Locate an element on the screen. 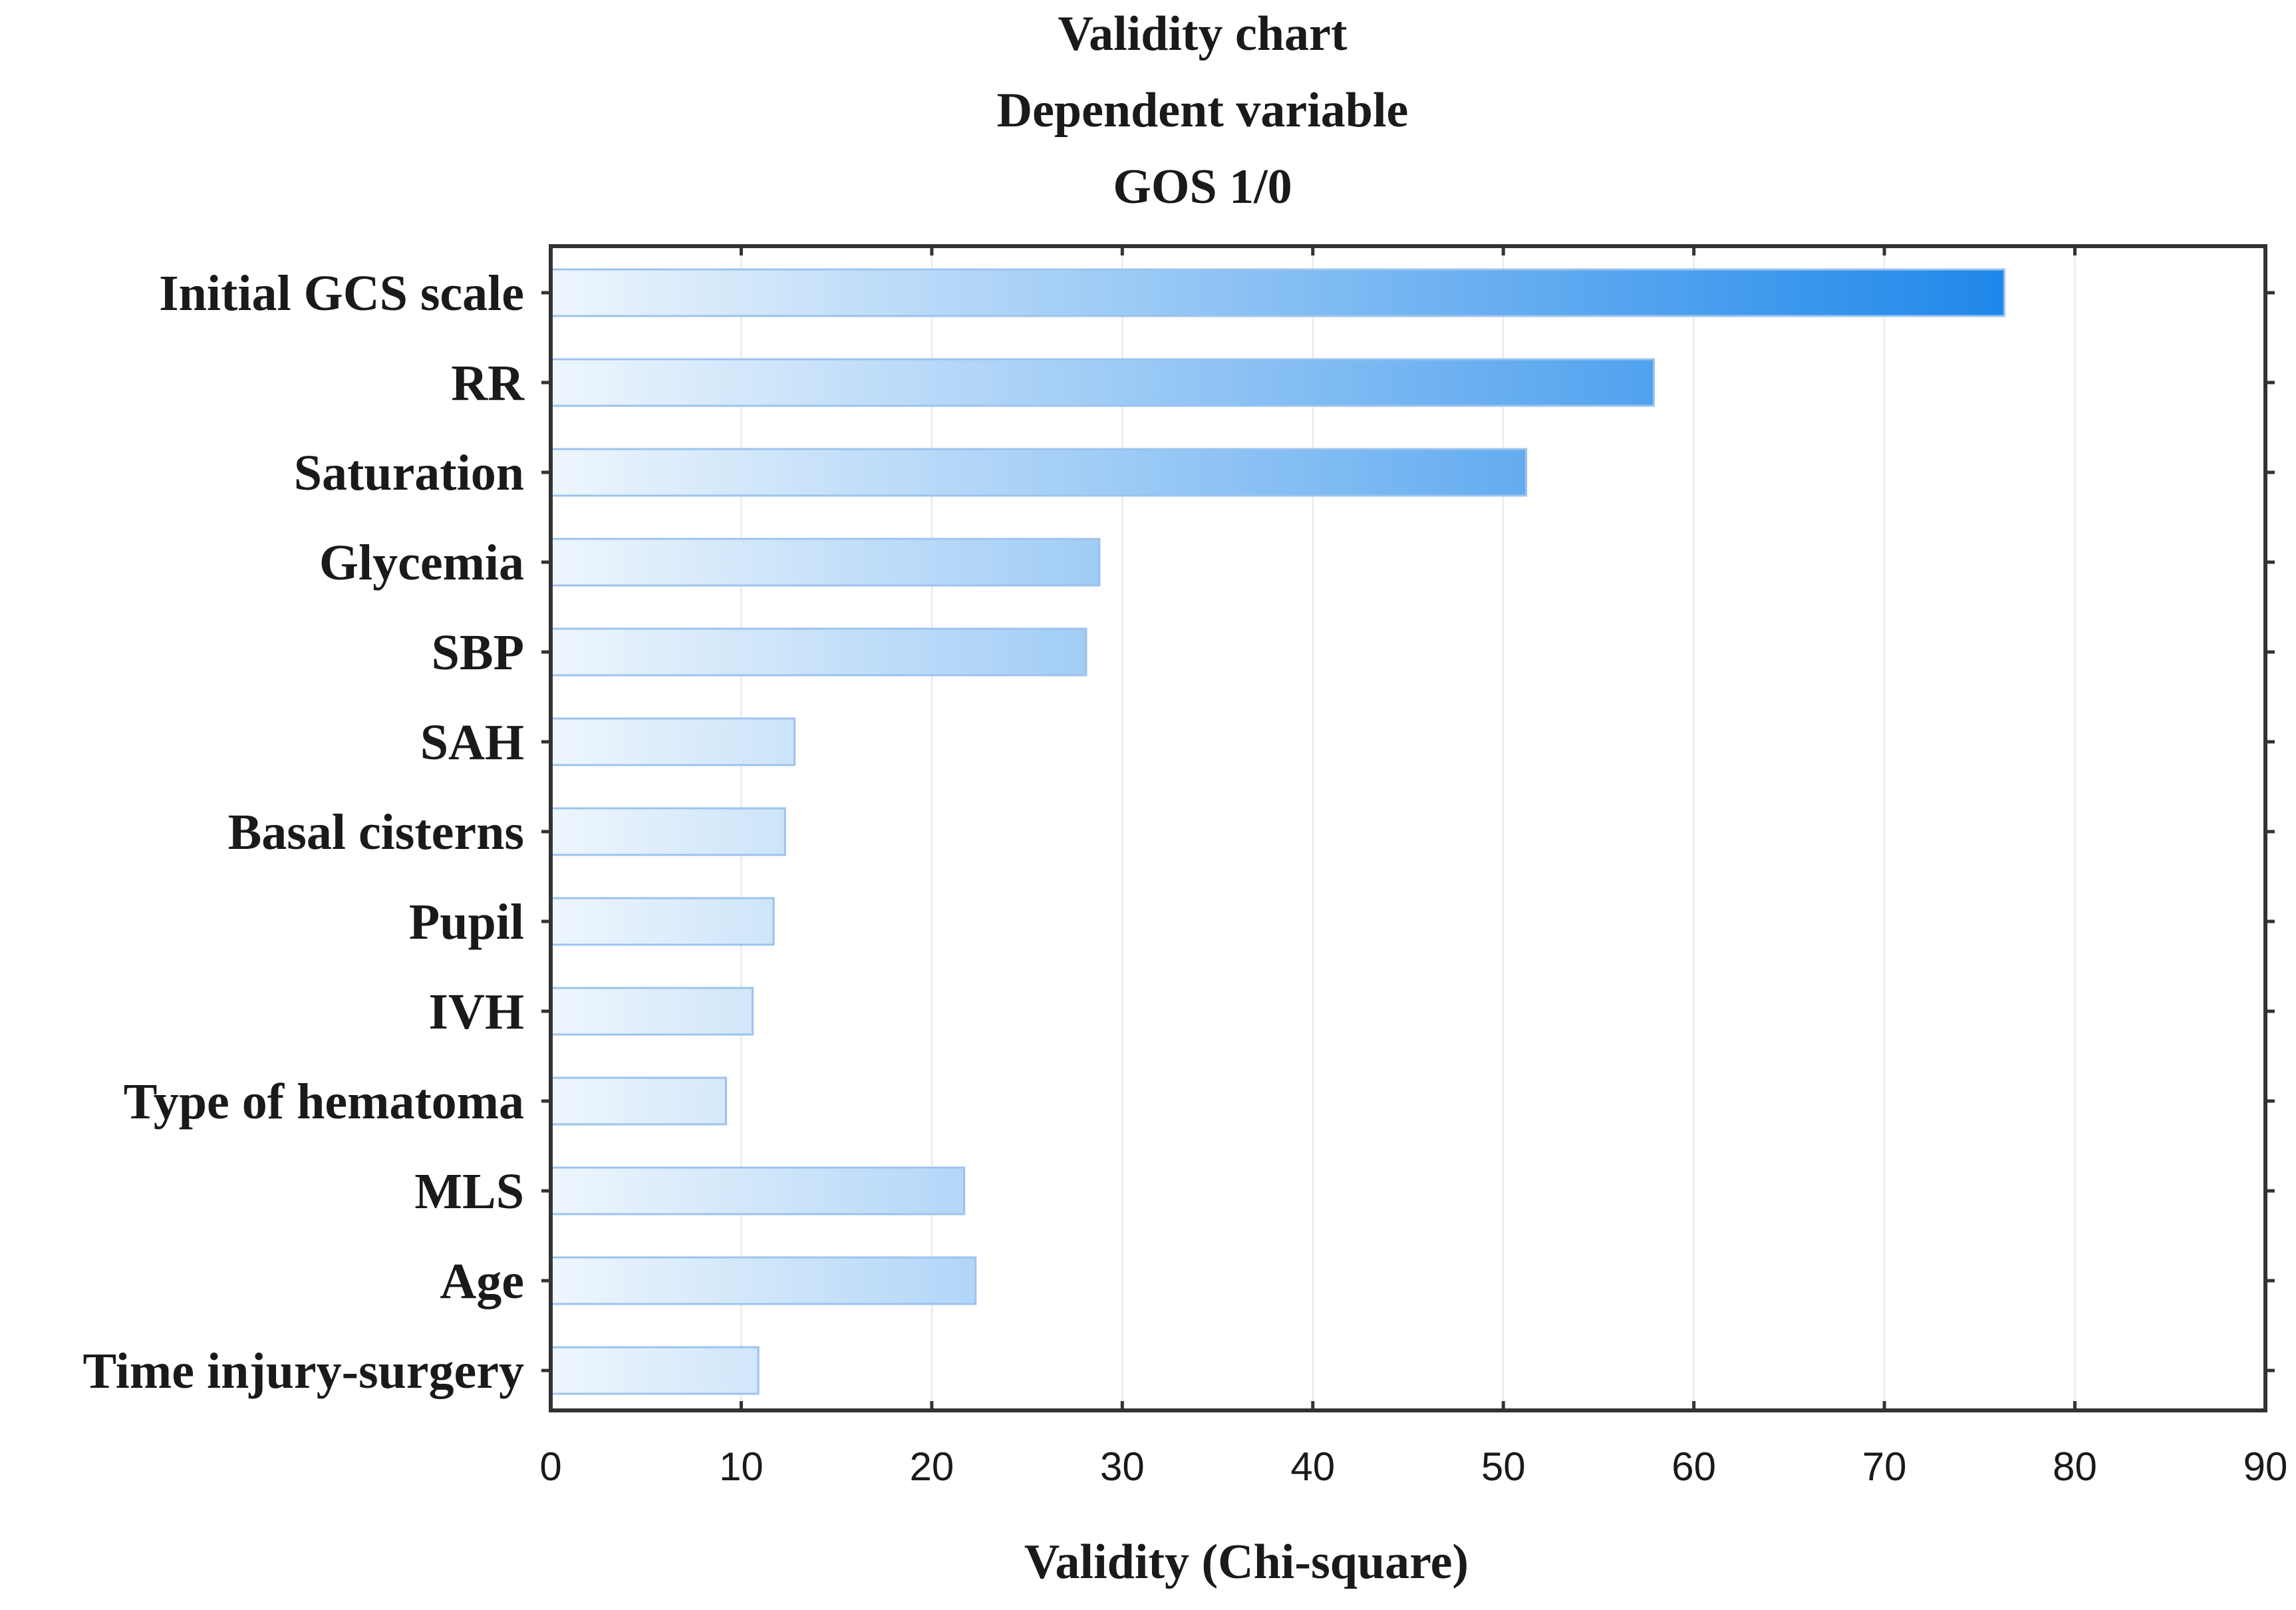  category-label: Pupil is located at coordinates (466, 922).